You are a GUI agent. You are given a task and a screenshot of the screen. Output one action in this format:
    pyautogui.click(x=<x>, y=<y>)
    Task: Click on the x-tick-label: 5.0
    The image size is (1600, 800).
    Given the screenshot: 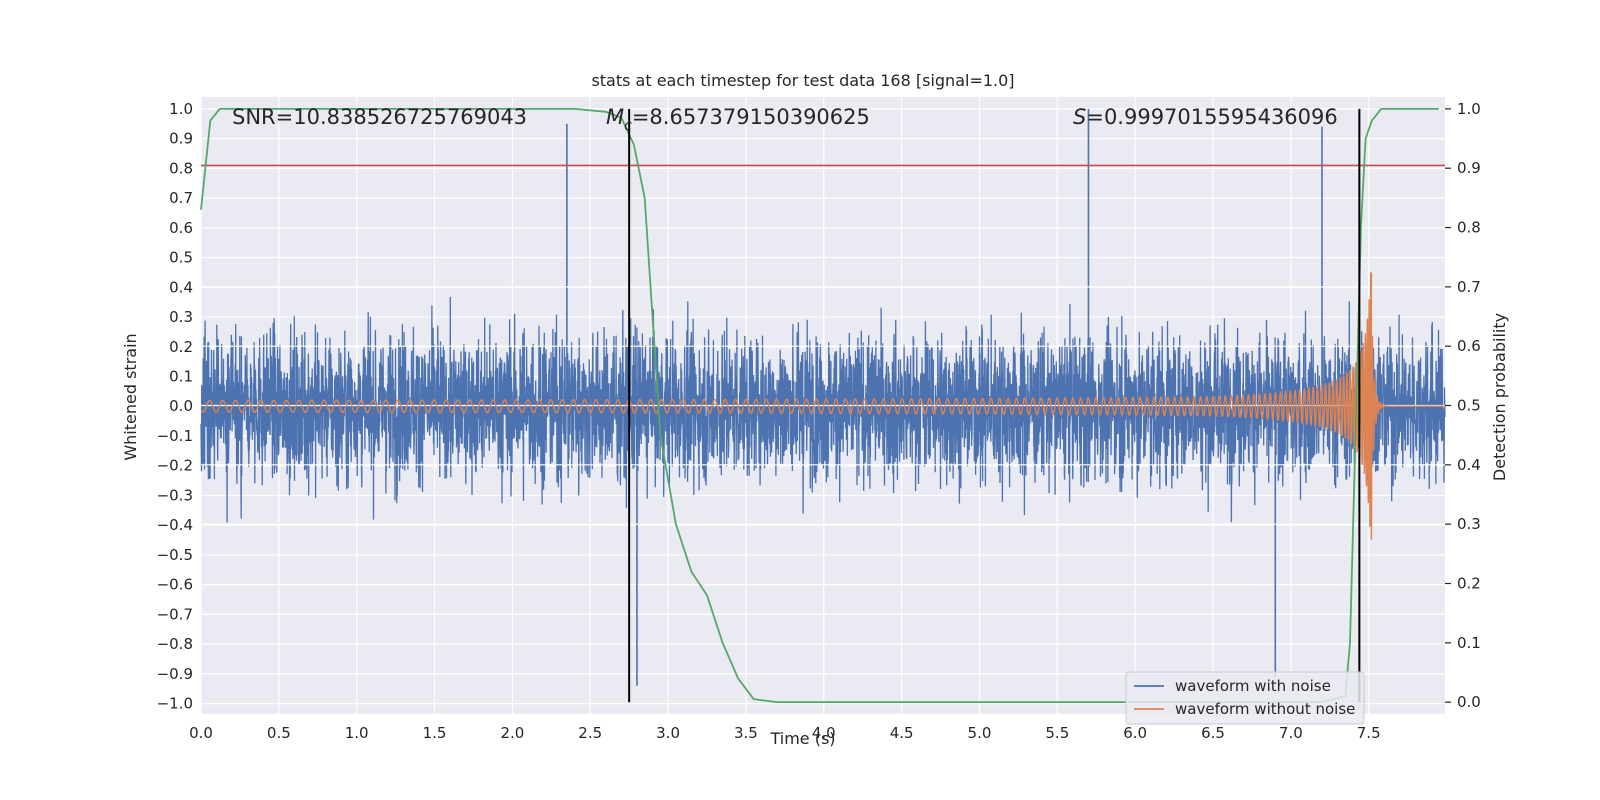 What is the action you would take?
    pyautogui.click(x=980, y=733)
    